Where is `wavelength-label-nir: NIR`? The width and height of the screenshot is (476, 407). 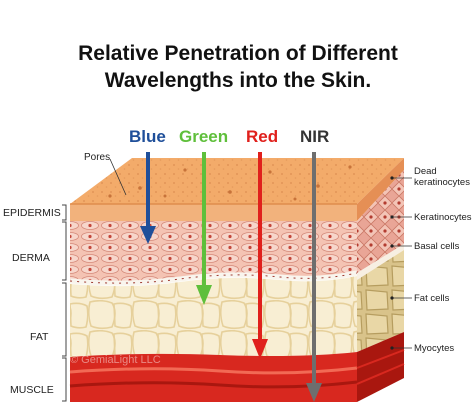
wavelength-label-nir: NIR is located at coordinates (315, 136).